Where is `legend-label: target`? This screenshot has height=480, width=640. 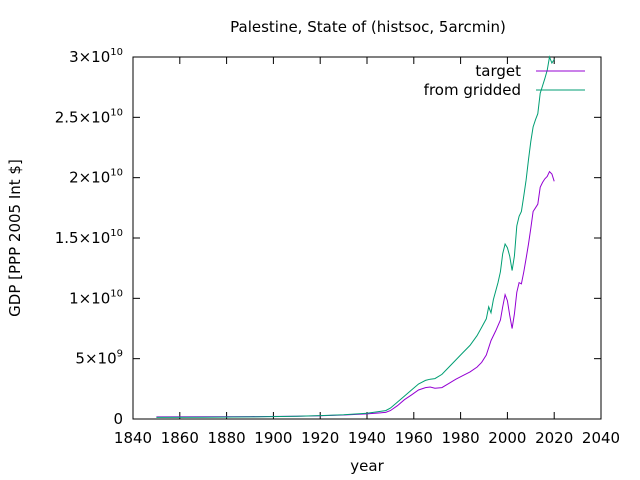 legend-label: target is located at coordinates (498, 71).